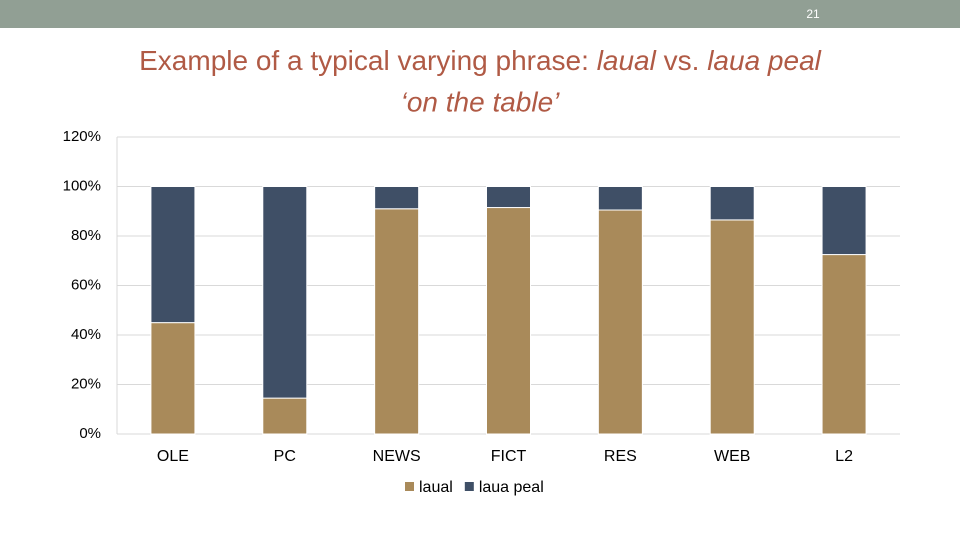  What do you see at coordinates (90, 433) in the screenshot?
I see `y-tick-label: 0%` at bounding box center [90, 433].